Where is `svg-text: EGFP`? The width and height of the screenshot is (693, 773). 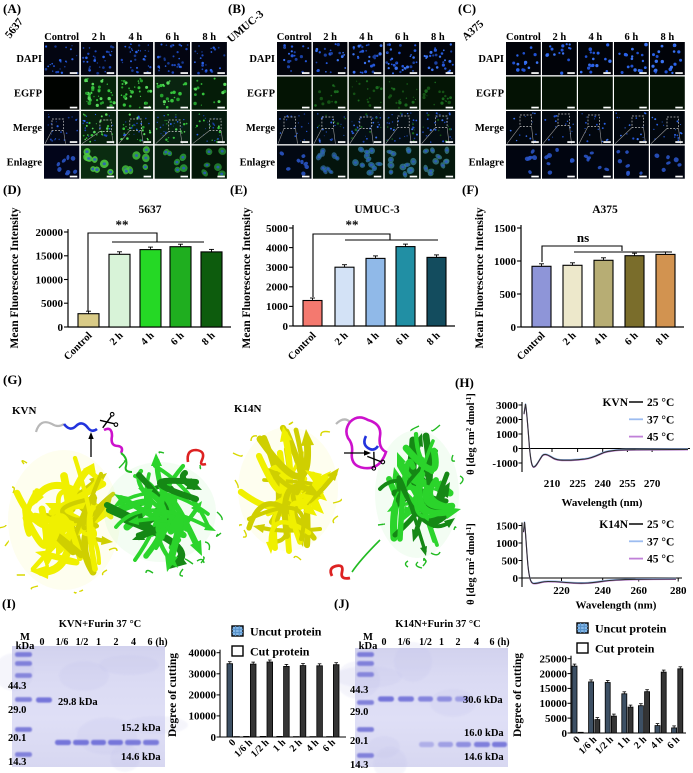 svg-text: EGFP is located at coordinates (490, 94).